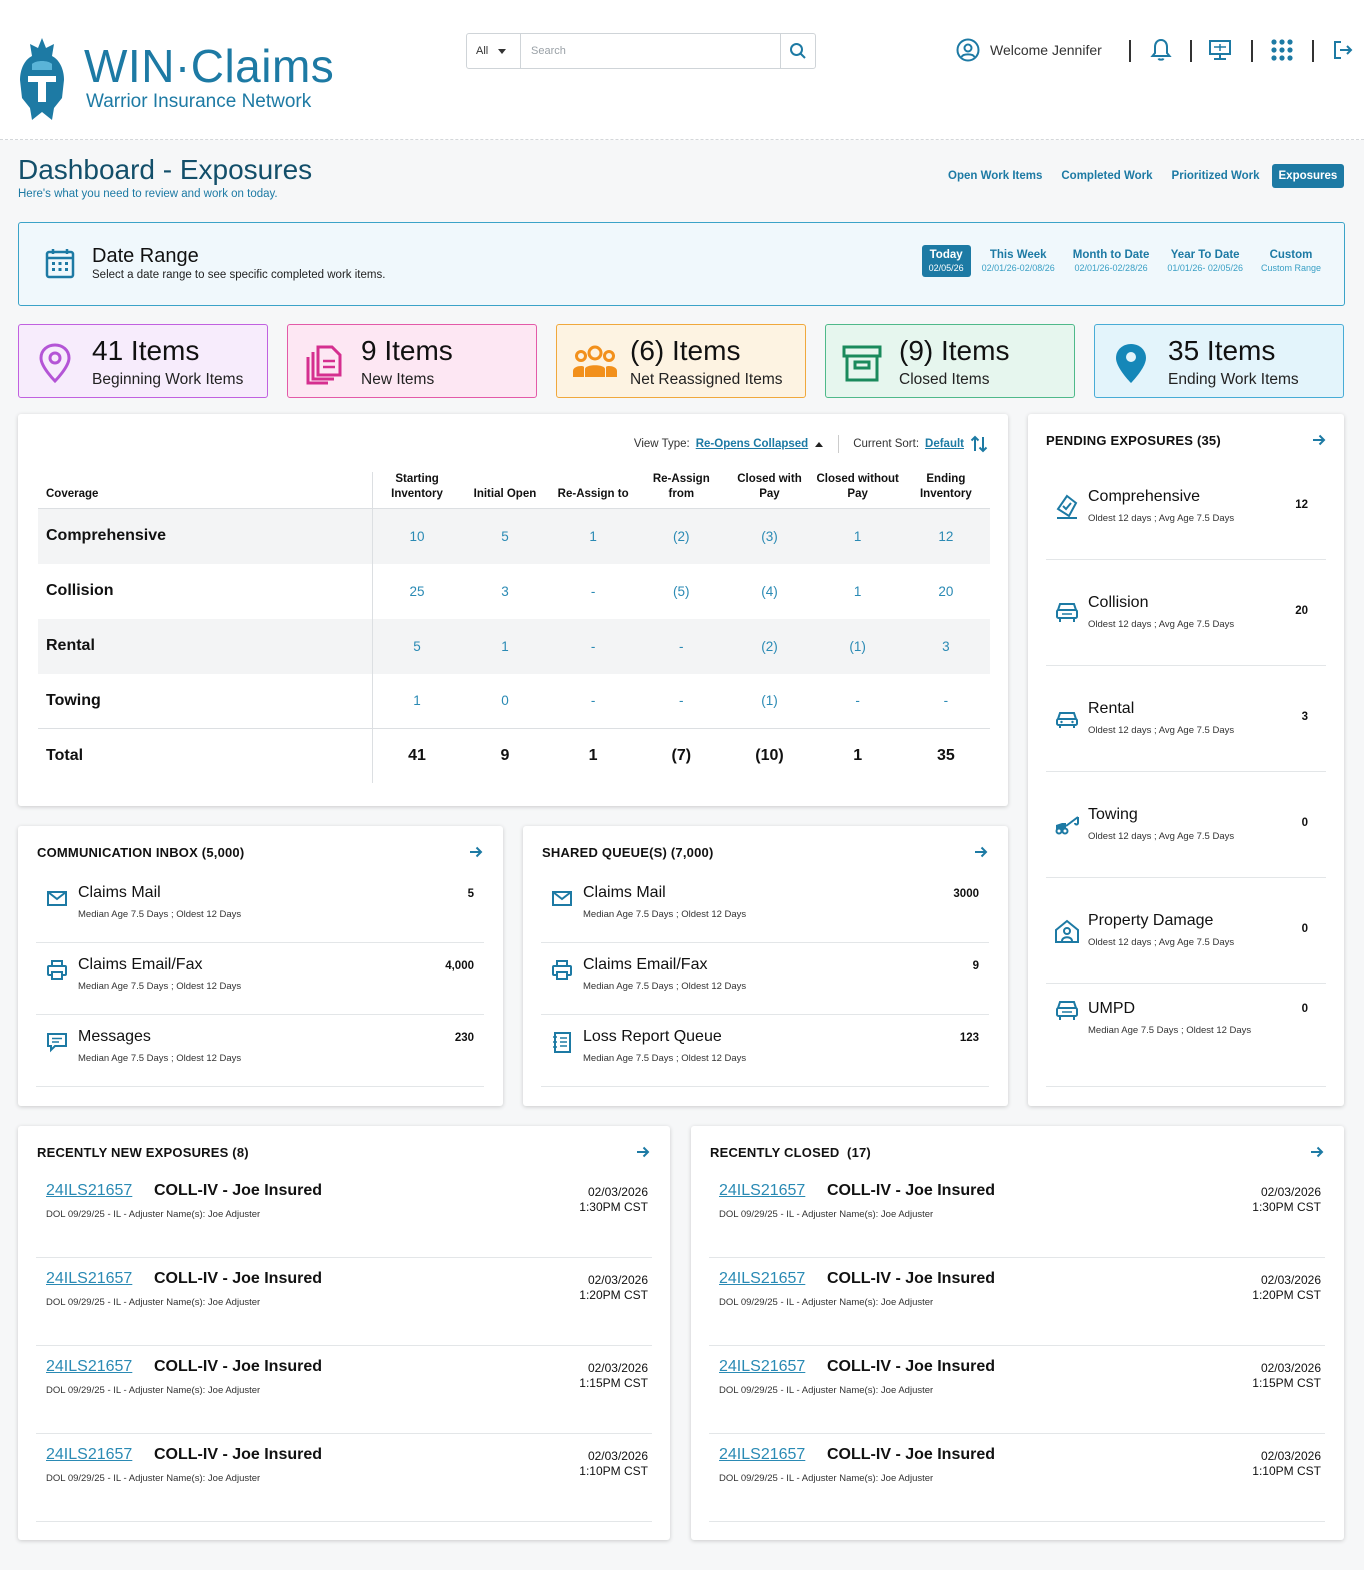 This screenshot has height=1570, width=1364. I want to click on exposure-title: COLL-IV - Joe Insured, so click(911, 1366).